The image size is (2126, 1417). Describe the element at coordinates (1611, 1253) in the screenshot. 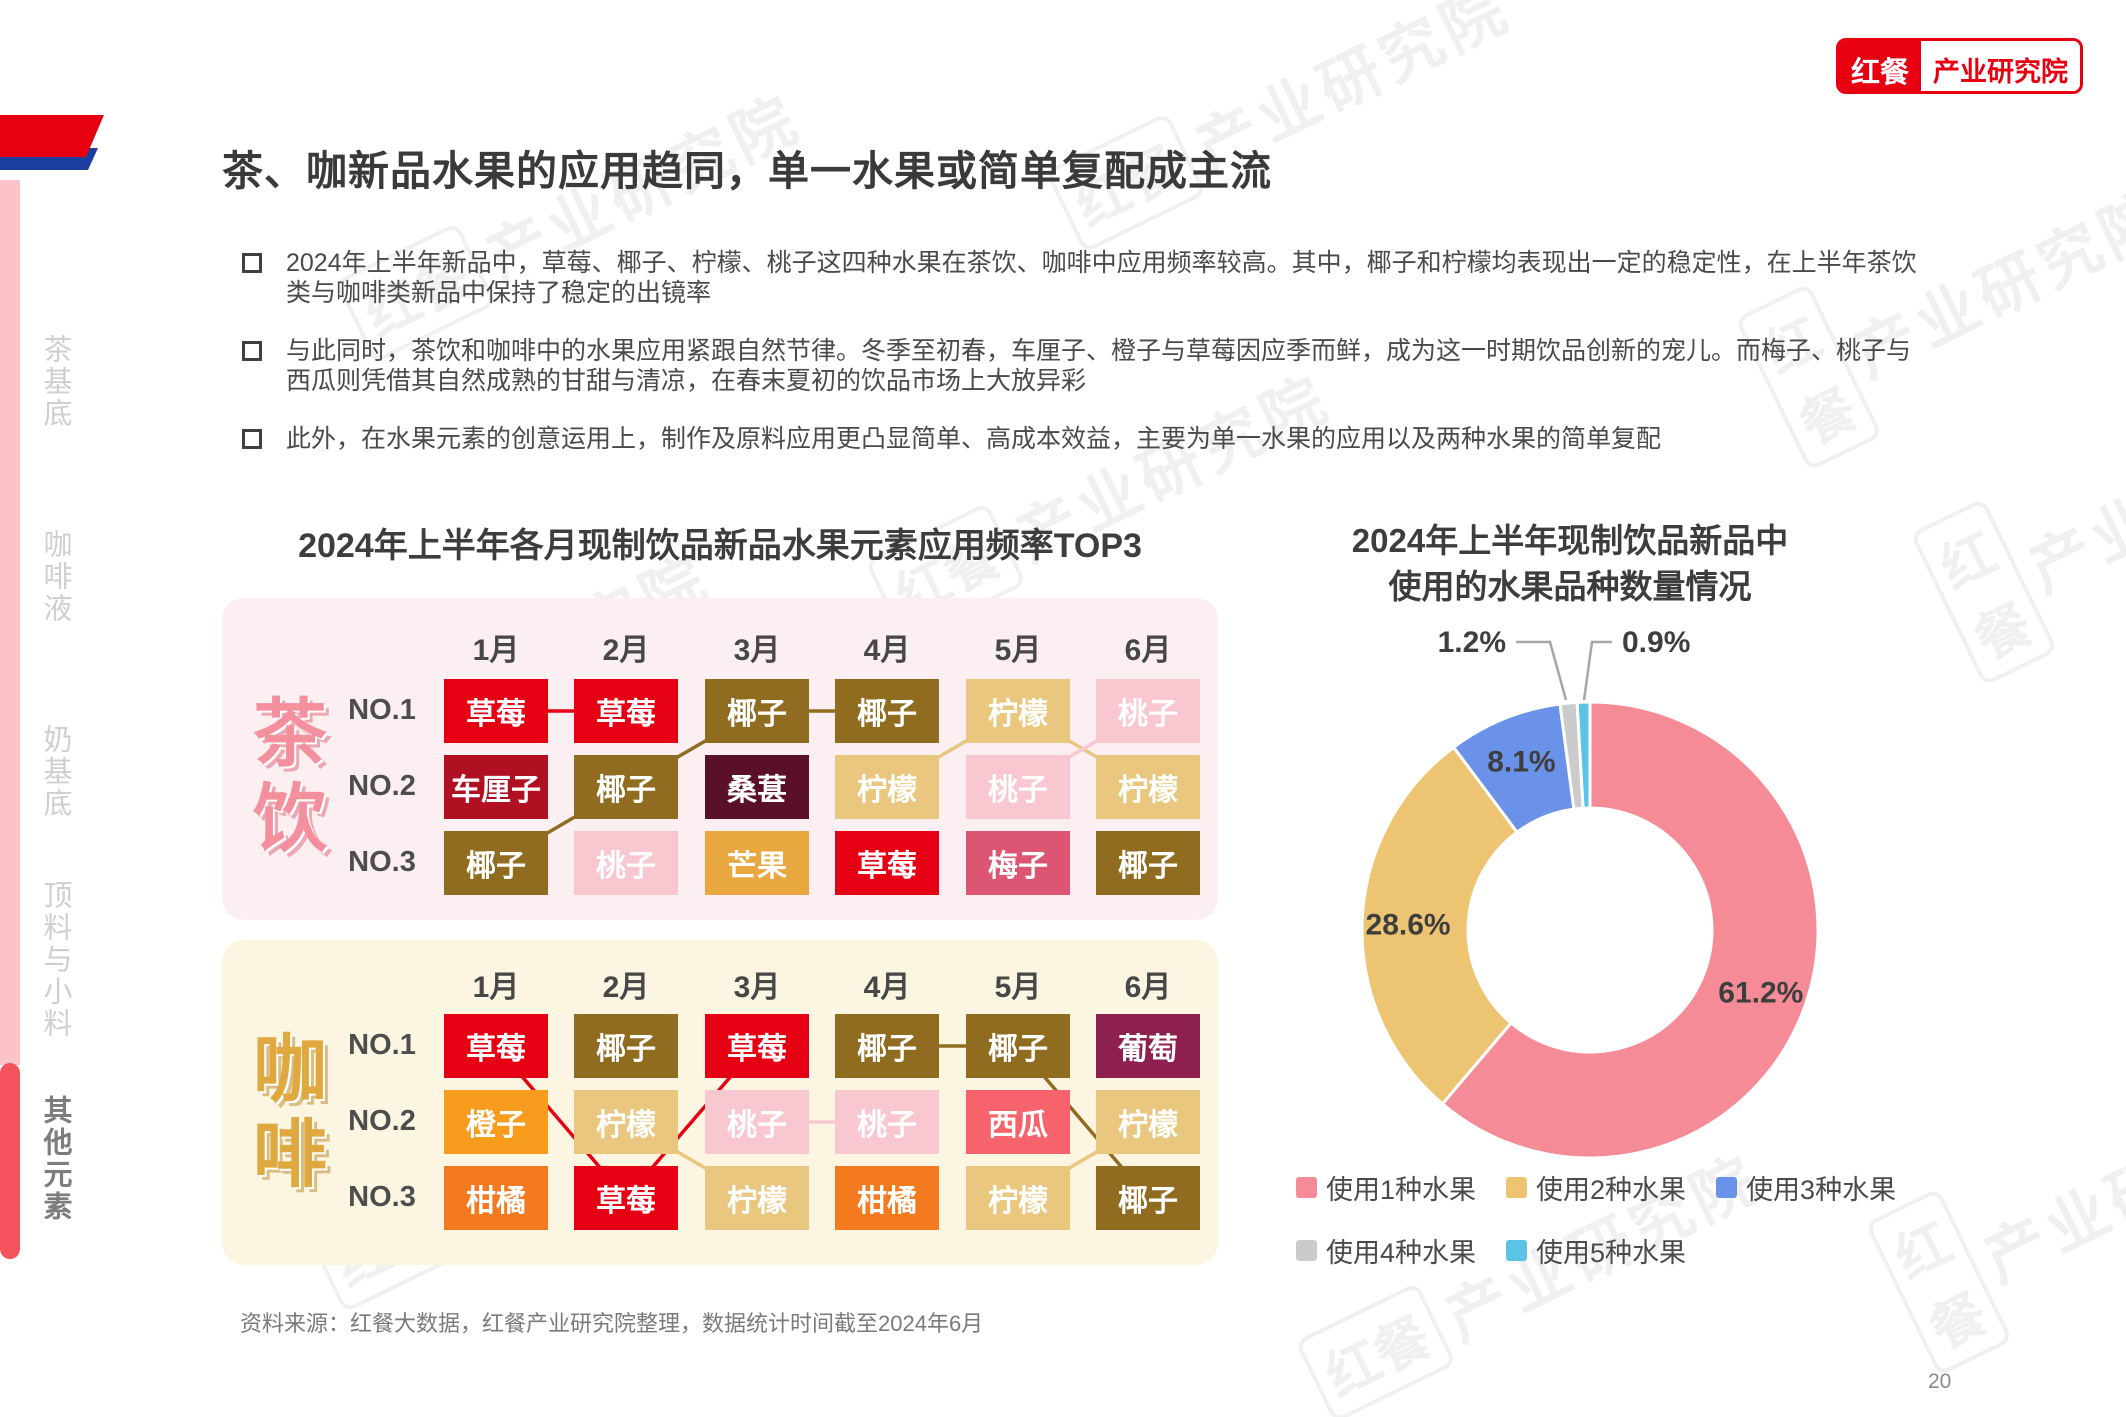

I see `legend-label: 使用5种水果` at that location.